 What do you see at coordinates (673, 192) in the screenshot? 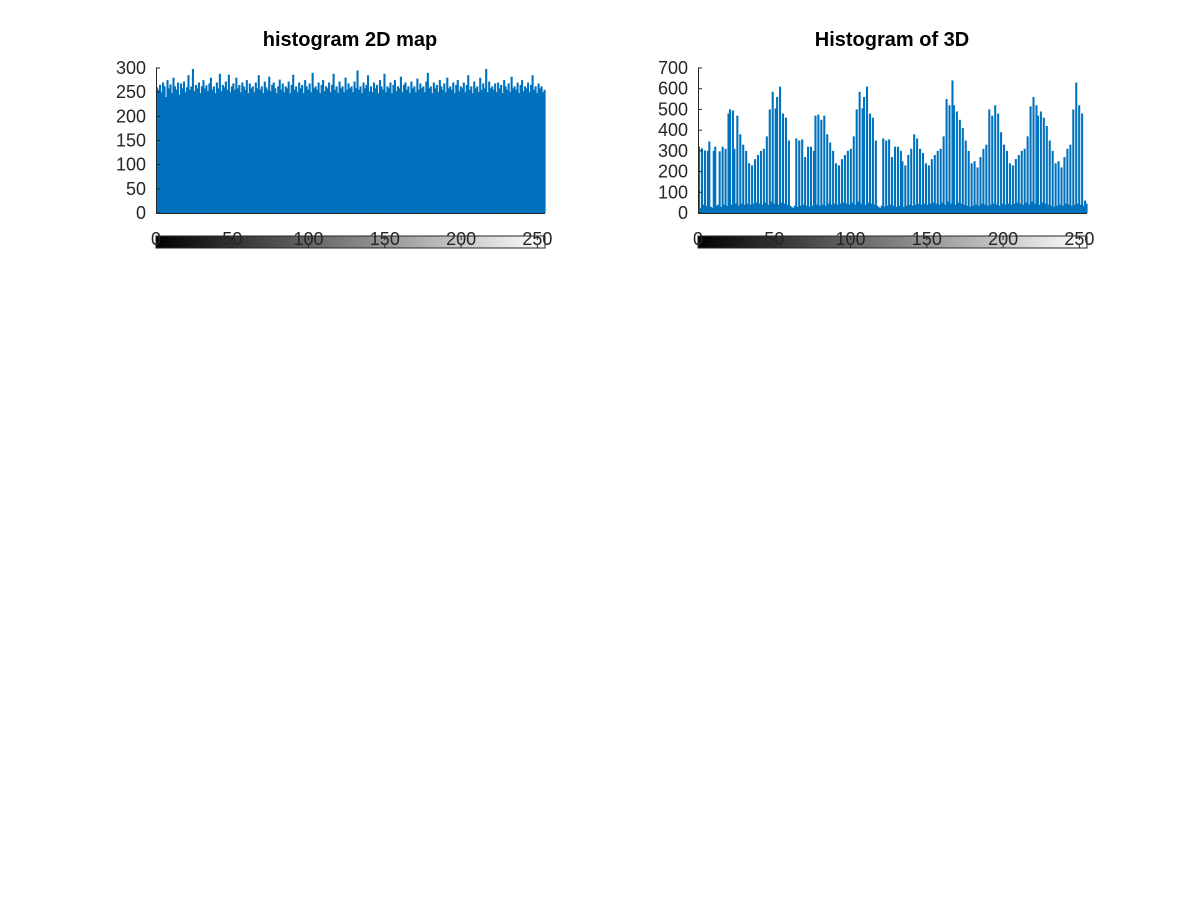
I see `y-tick-label: 100` at bounding box center [673, 192].